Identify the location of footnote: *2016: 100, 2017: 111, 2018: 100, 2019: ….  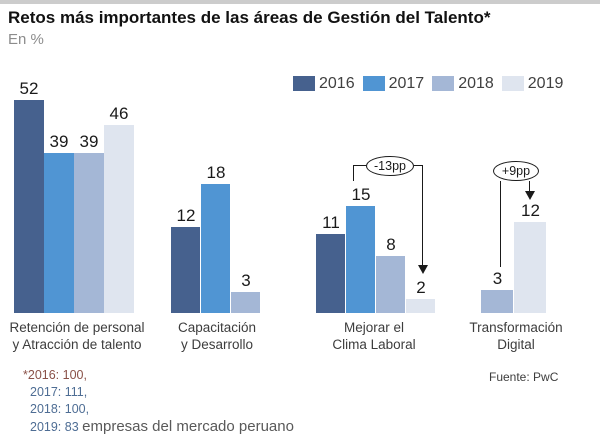
(158, 401).